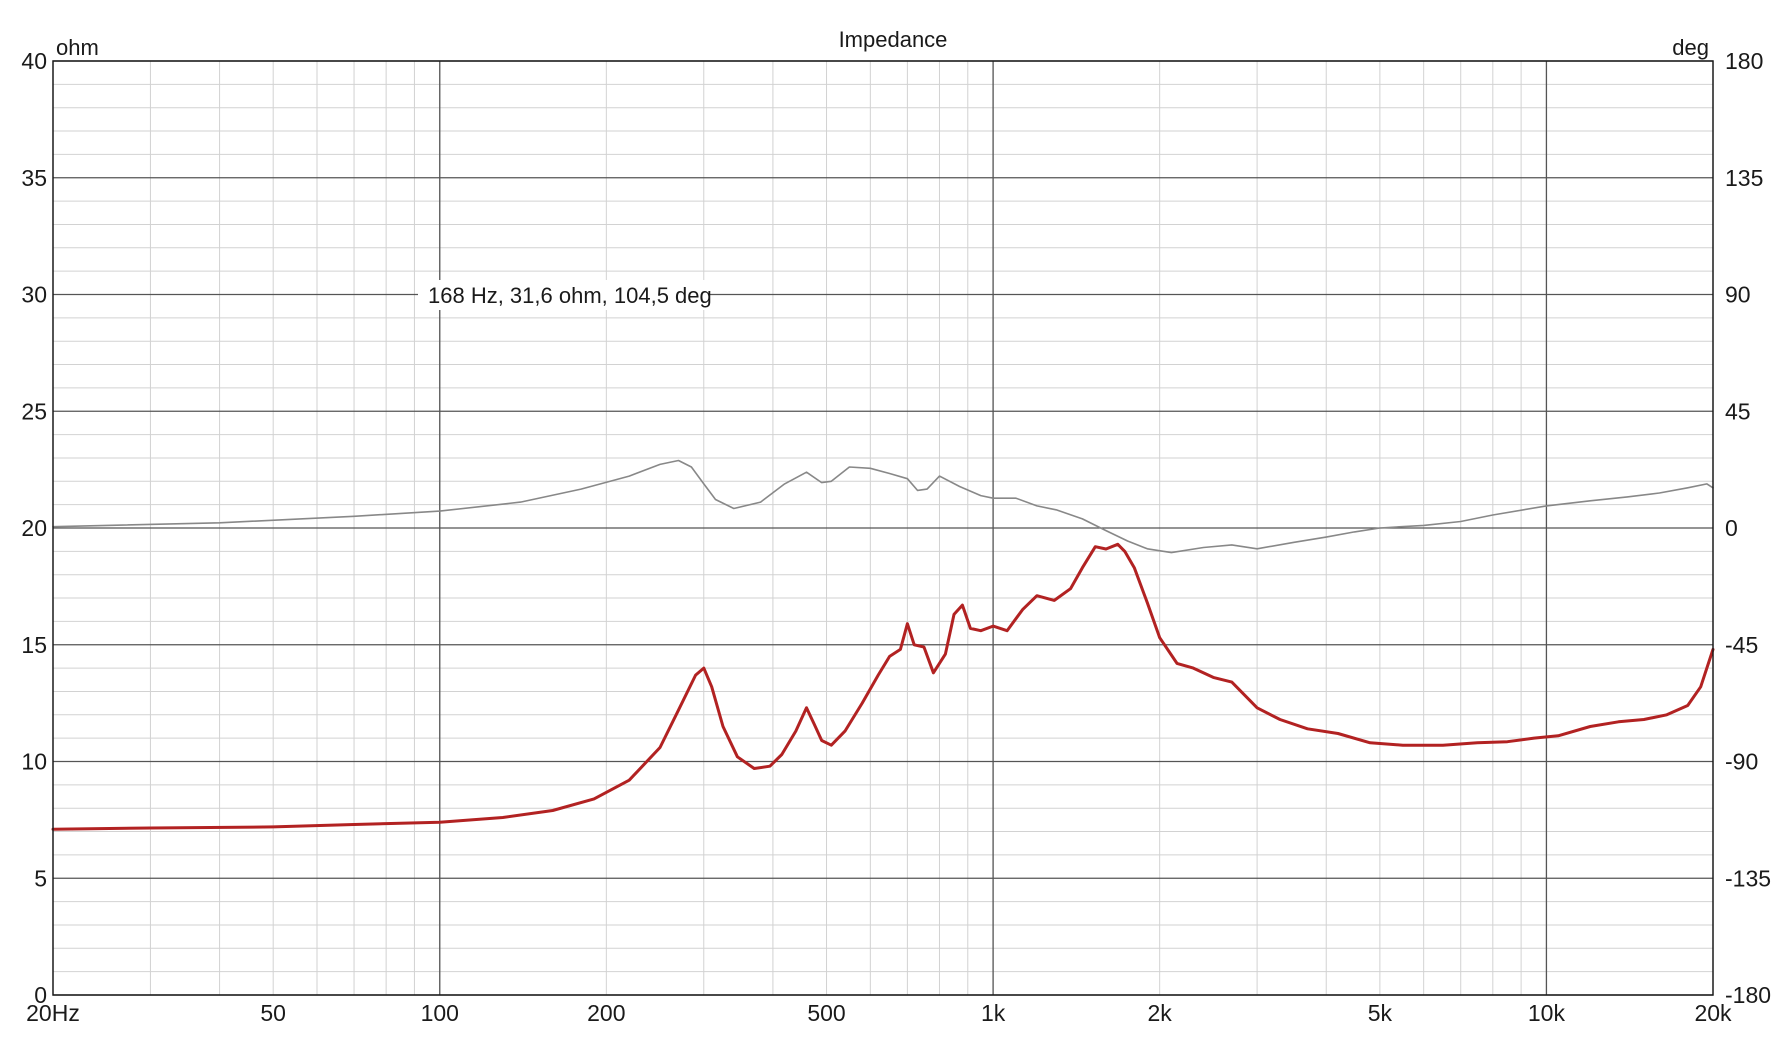  I want to click on x-tick-label: 50, so click(273, 1013).